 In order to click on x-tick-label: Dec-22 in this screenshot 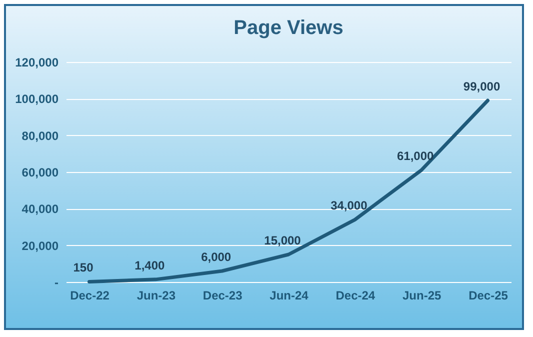, I will do `click(90, 295)`.